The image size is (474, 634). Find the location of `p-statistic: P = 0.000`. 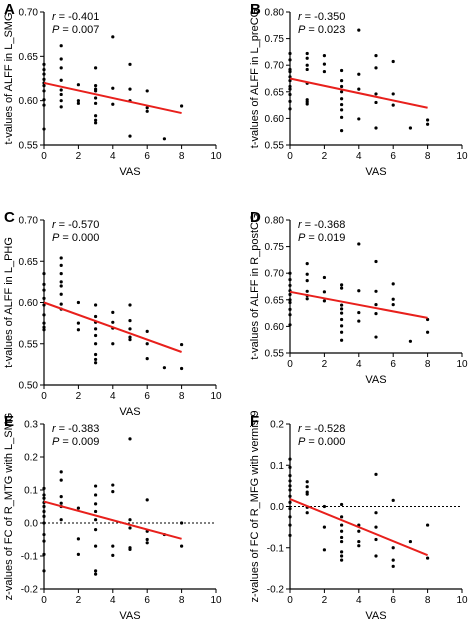

p-statistic: P = 0.000 is located at coordinates (321, 442).